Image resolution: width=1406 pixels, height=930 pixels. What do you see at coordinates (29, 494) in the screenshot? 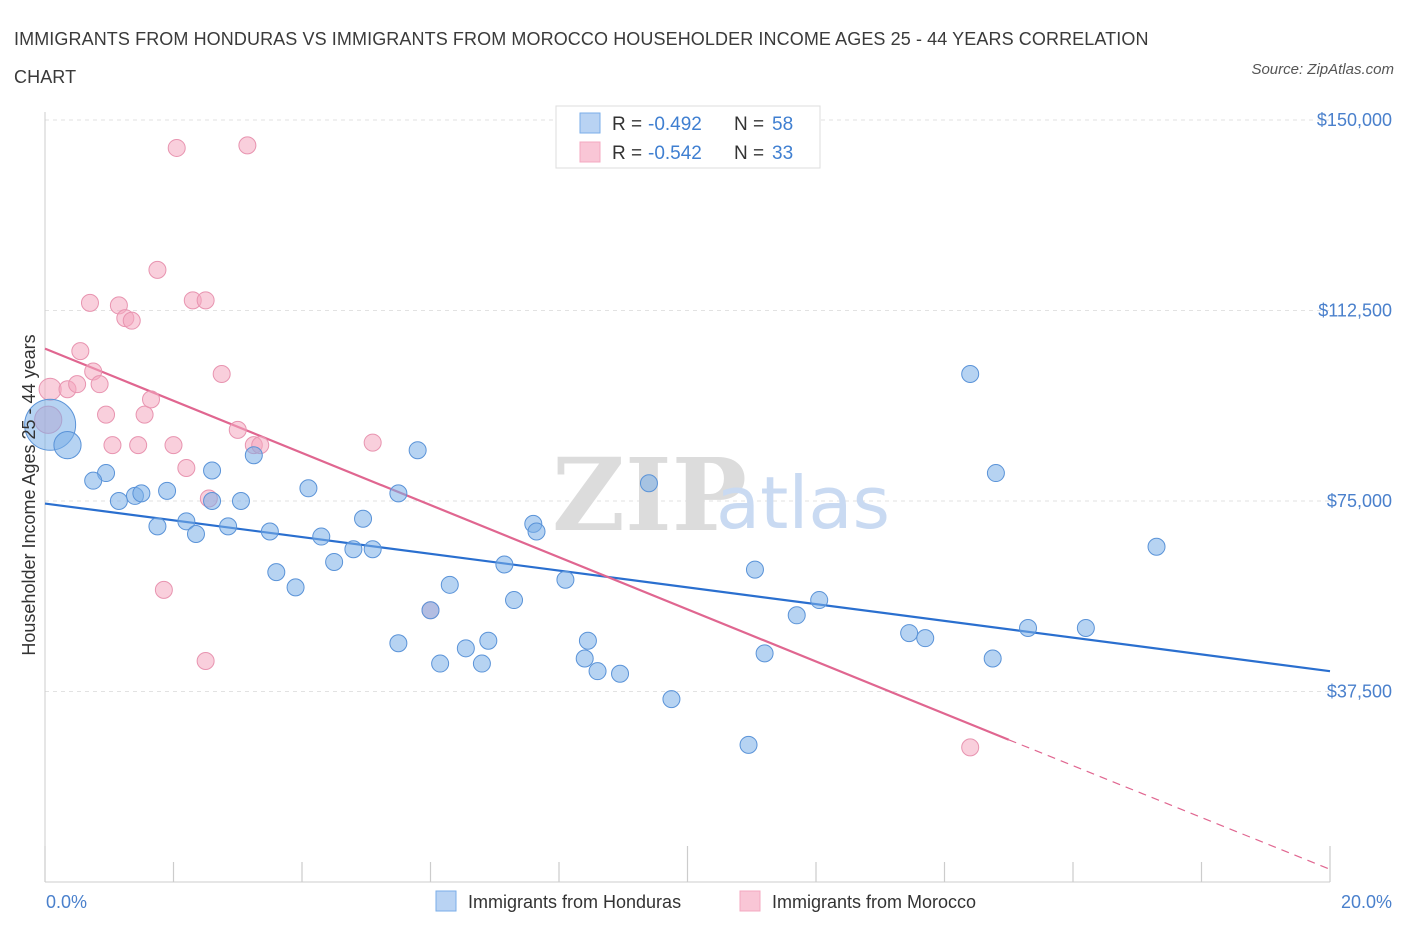
I see `y-axis-label: Householder Income Ages 25 - 44 years` at bounding box center [29, 494].